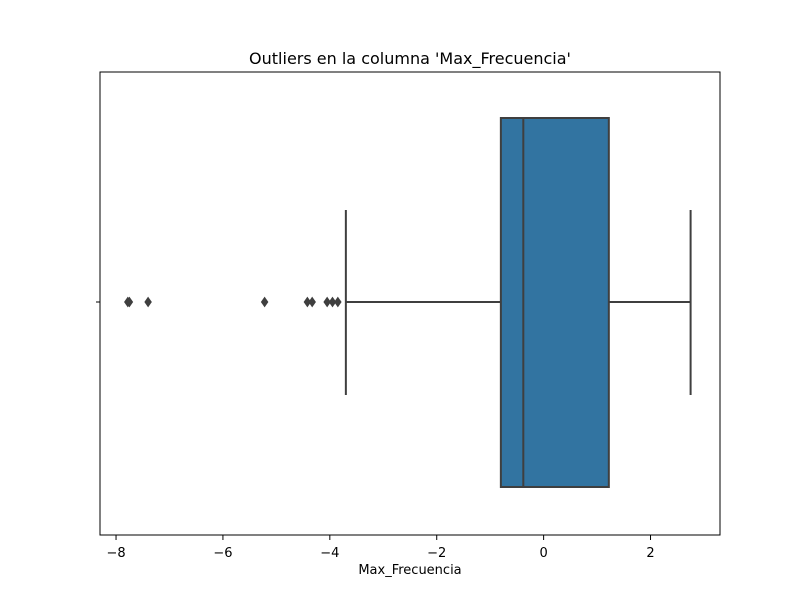 This screenshot has height=600, width=800. I want to click on x-axis-ticks: −8 −6 −4 −2 0 2, so click(380, 548).